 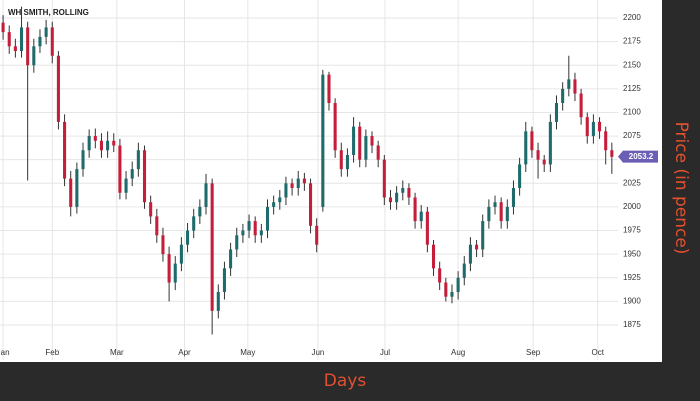 I want to click on x-tick-label: Aug, so click(x=458, y=352).